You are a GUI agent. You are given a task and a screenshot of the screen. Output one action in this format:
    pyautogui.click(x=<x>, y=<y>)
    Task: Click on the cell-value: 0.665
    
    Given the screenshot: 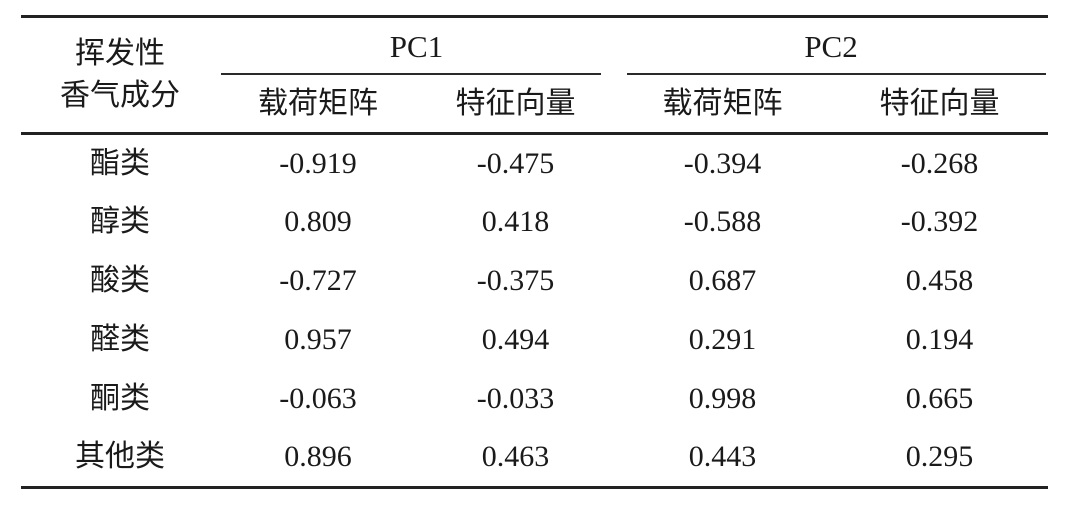 What is the action you would take?
    pyautogui.click(x=939, y=398)
    